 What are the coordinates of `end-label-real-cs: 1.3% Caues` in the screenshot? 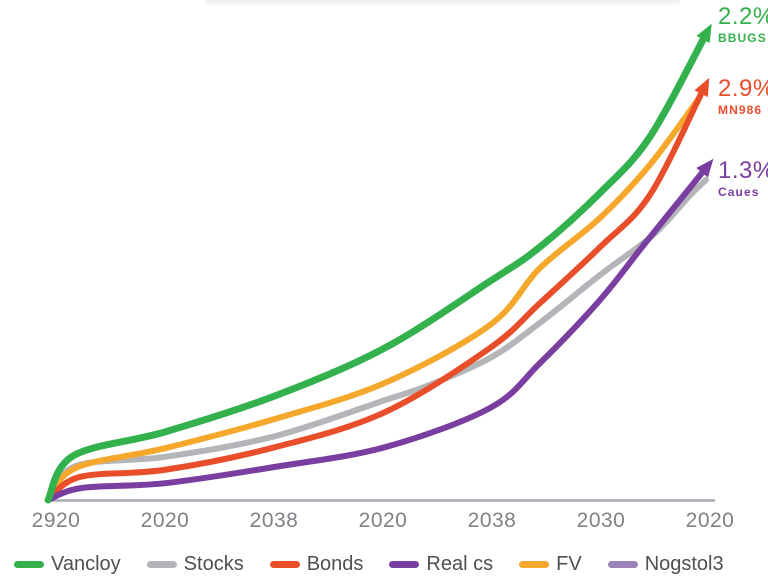 It's located at (743, 178).